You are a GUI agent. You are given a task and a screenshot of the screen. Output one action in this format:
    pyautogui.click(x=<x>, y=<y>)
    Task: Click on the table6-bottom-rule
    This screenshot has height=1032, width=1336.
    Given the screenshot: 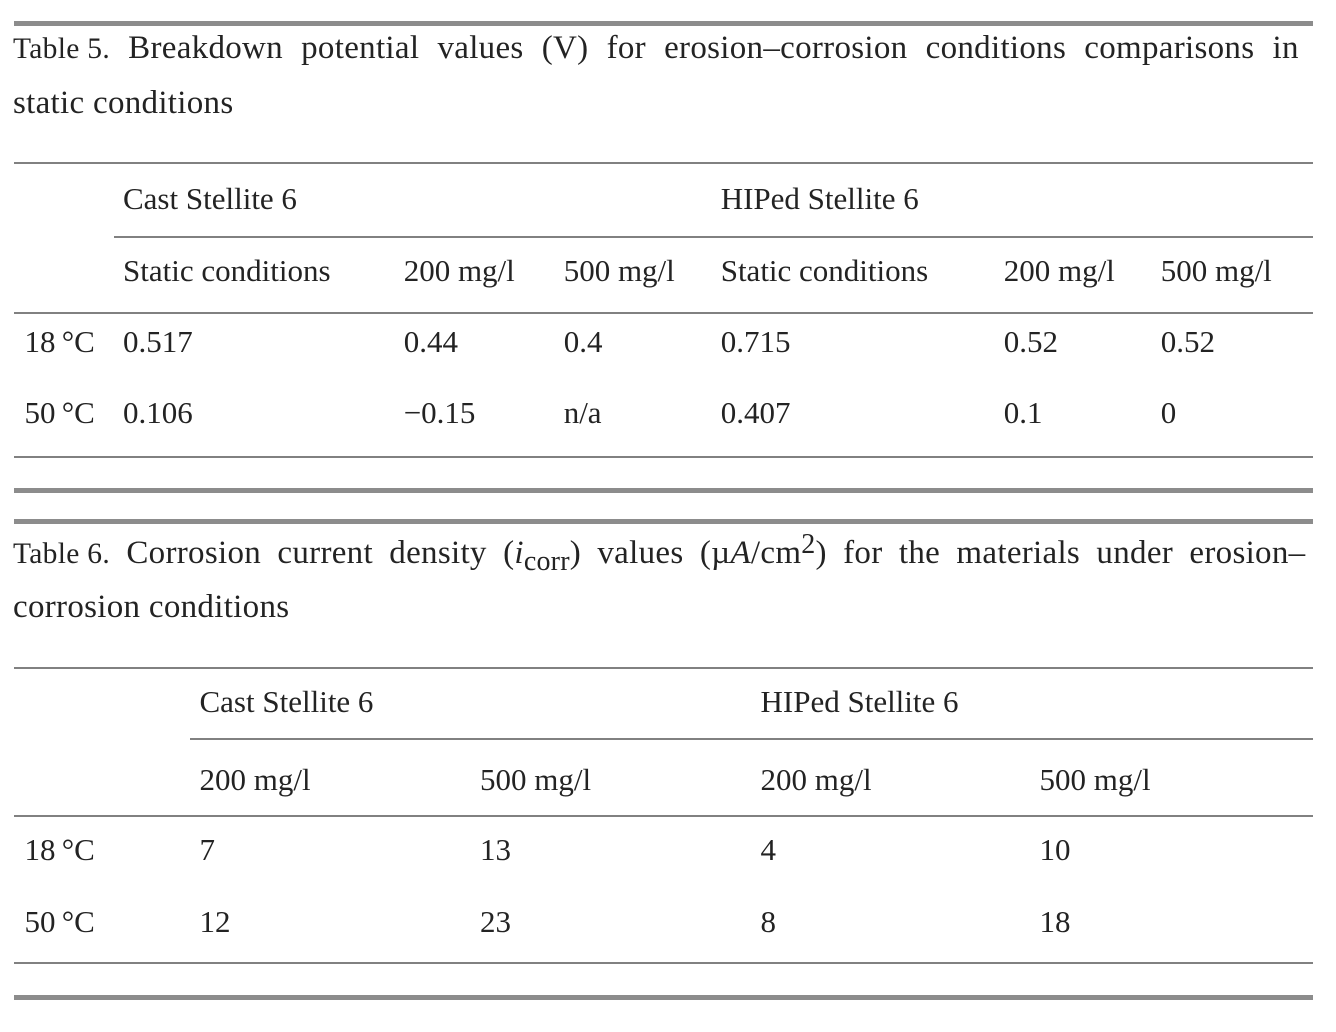 What is the action you would take?
    pyautogui.click(x=663, y=997)
    